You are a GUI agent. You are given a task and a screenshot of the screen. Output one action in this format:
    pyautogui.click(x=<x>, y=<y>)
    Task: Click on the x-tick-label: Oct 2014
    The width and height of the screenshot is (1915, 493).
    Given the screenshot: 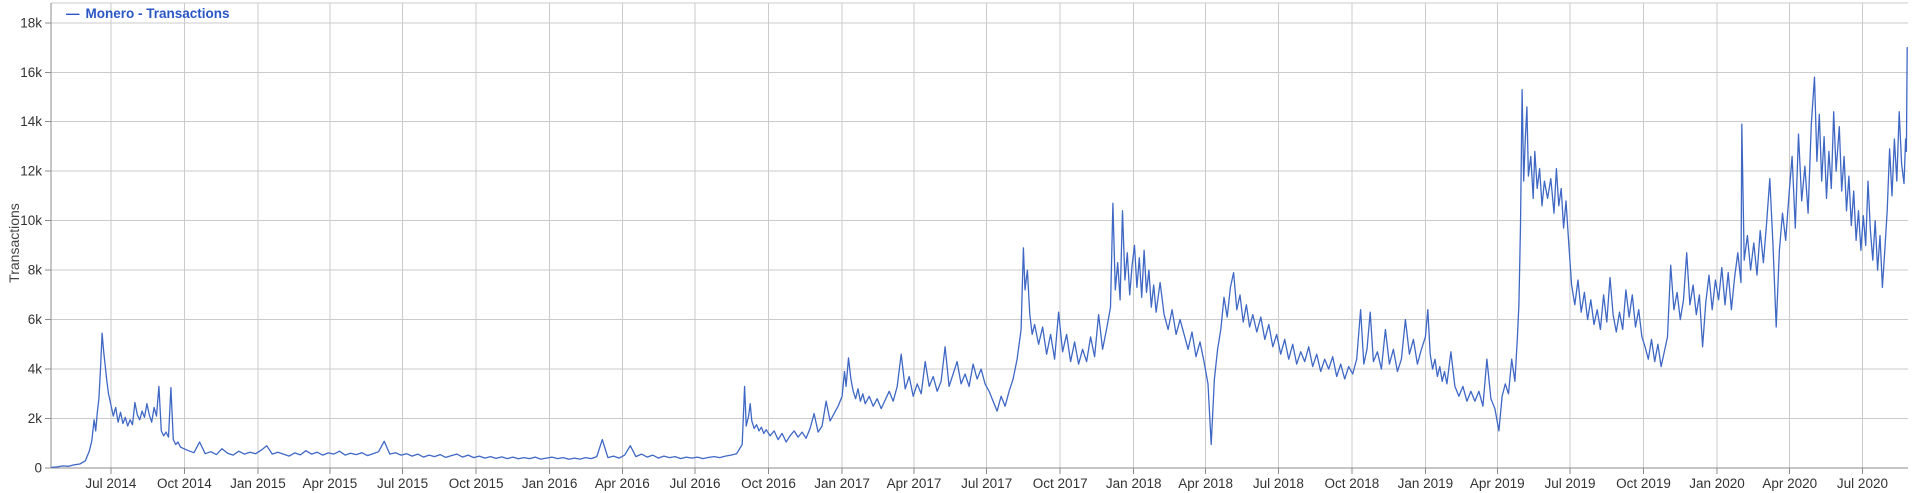 What is the action you would take?
    pyautogui.click(x=184, y=483)
    